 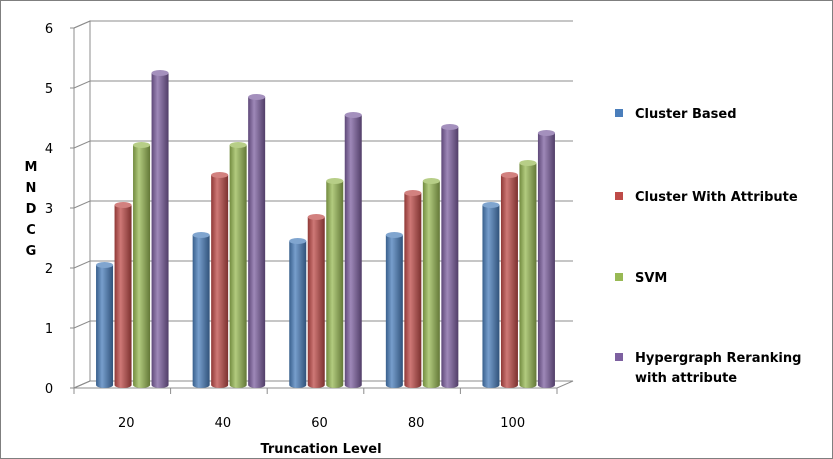 What do you see at coordinates (49, 389) in the screenshot?
I see `y-tick-label: 0` at bounding box center [49, 389].